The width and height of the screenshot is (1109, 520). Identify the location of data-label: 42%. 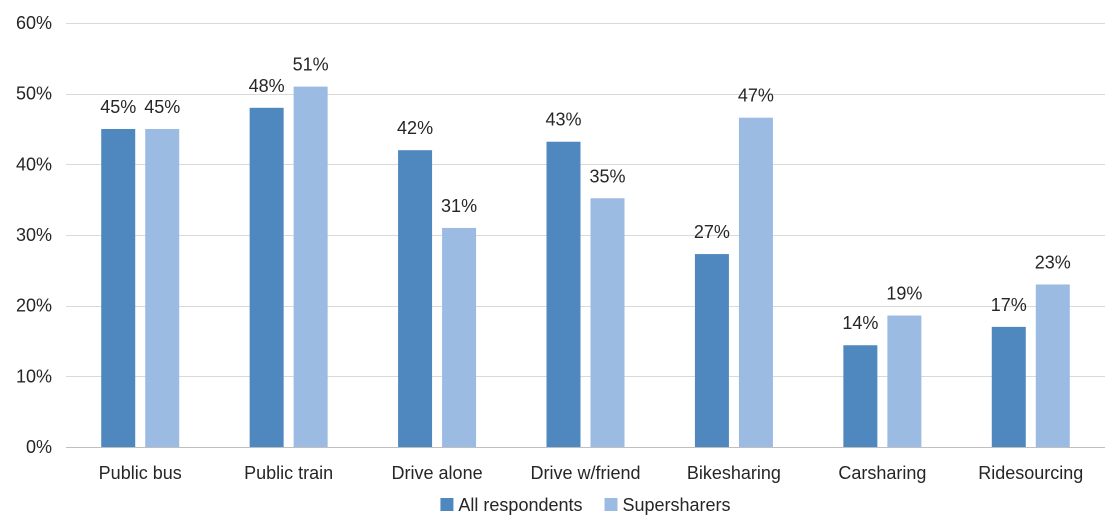
(415, 128).